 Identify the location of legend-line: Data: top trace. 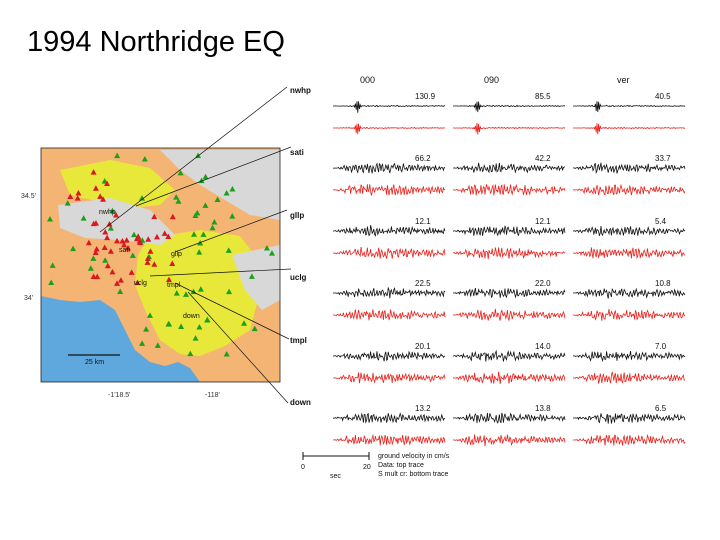
(401, 465).